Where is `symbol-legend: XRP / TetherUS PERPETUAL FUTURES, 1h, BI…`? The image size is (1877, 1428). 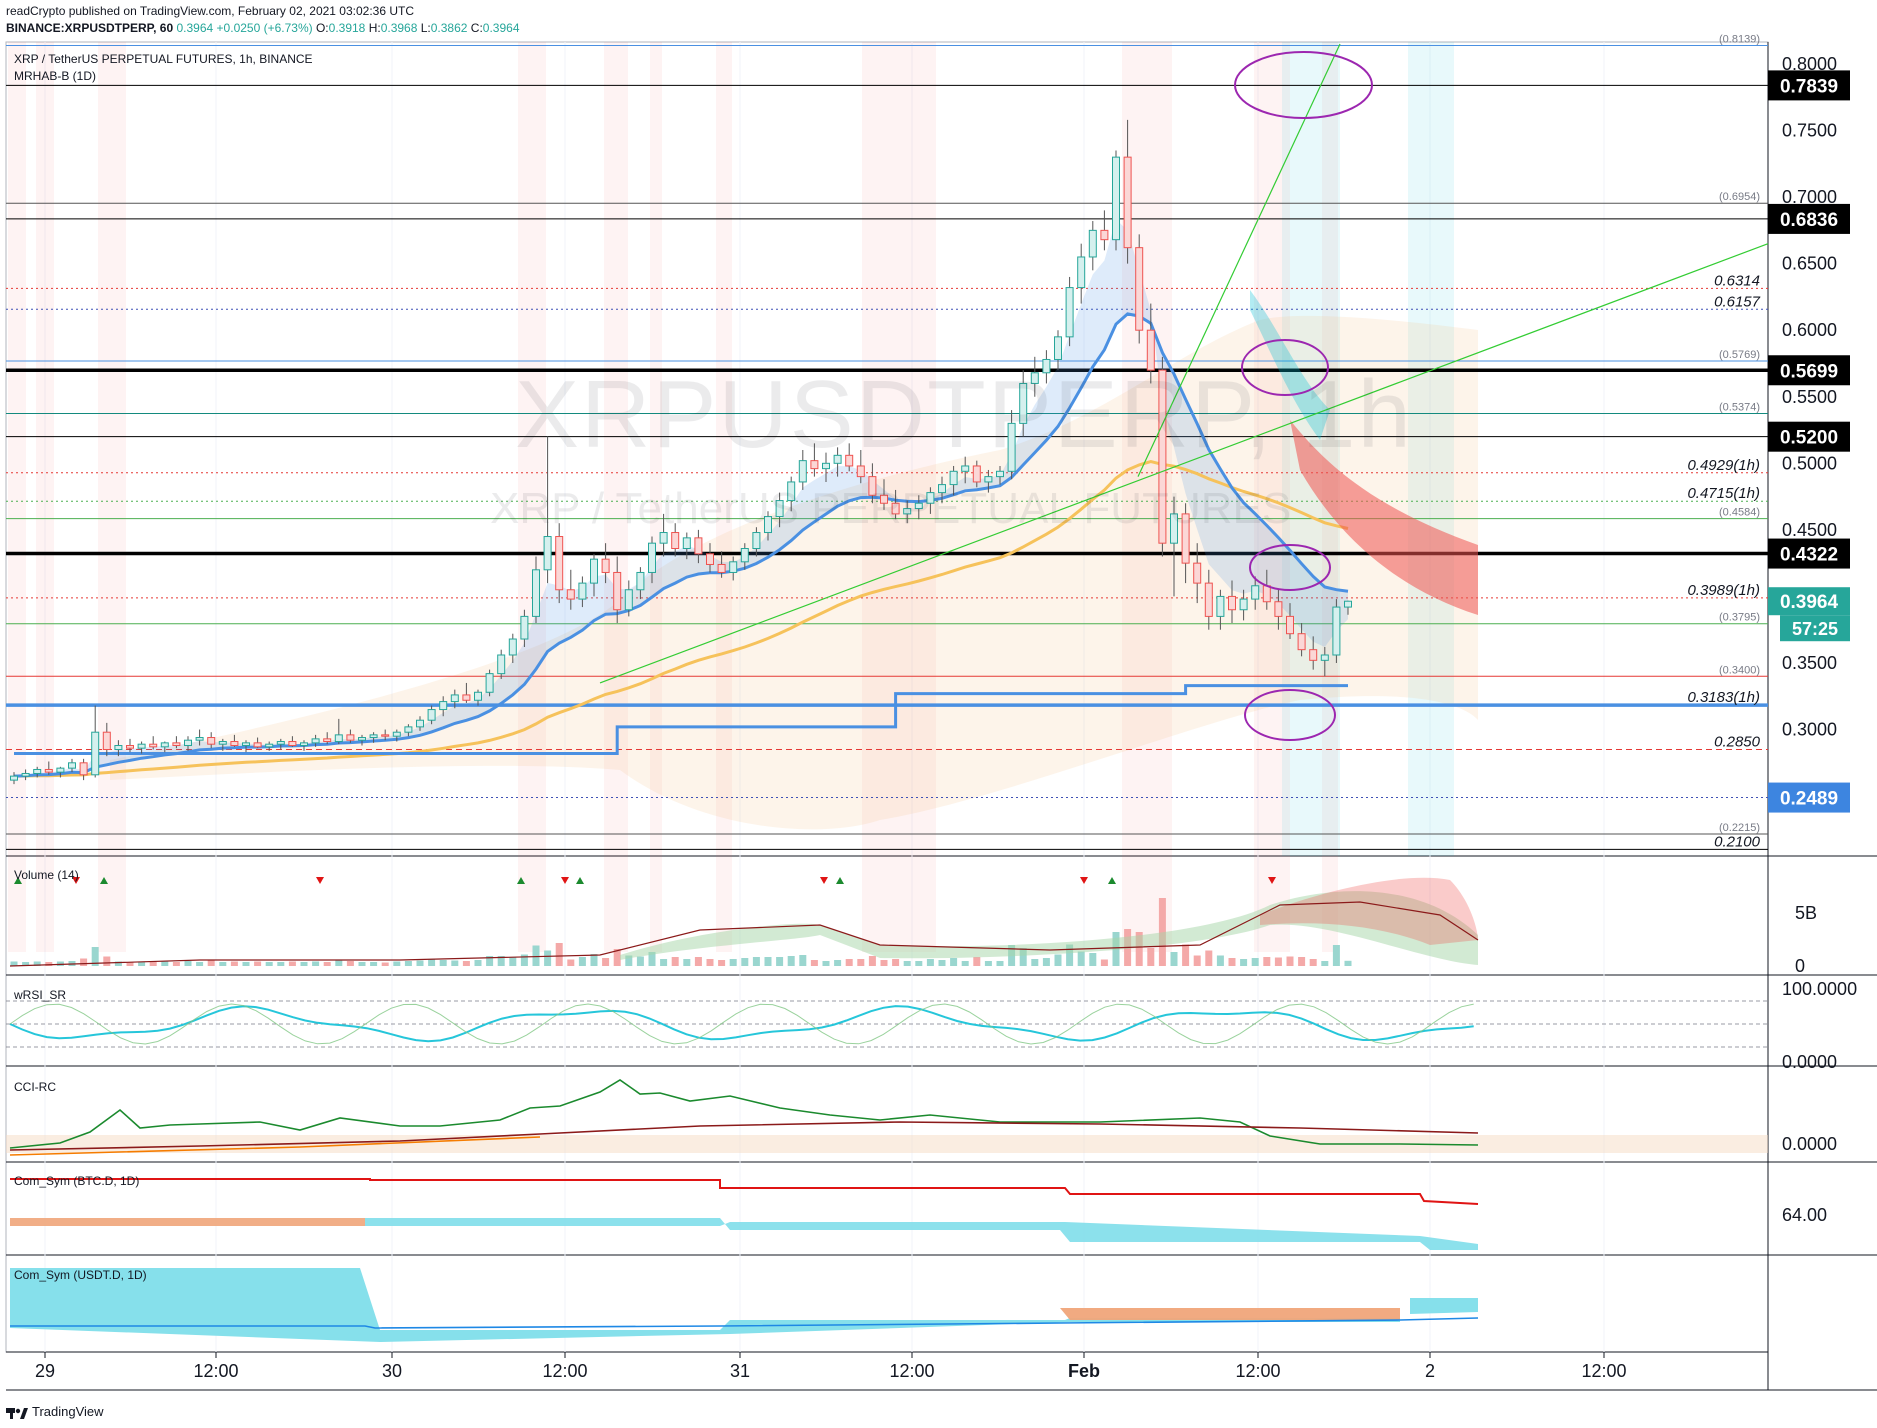
symbol-legend: XRP / TetherUS PERPETUAL FUTURES, 1h, BI… is located at coordinates (163, 59).